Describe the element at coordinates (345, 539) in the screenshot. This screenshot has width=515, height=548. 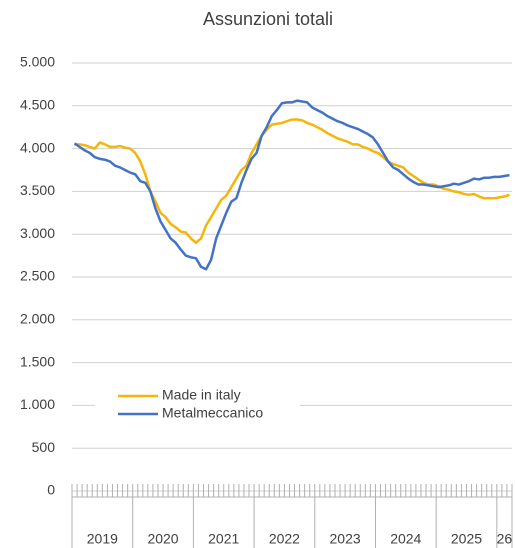
I see `x-group-label: 2023` at that location.